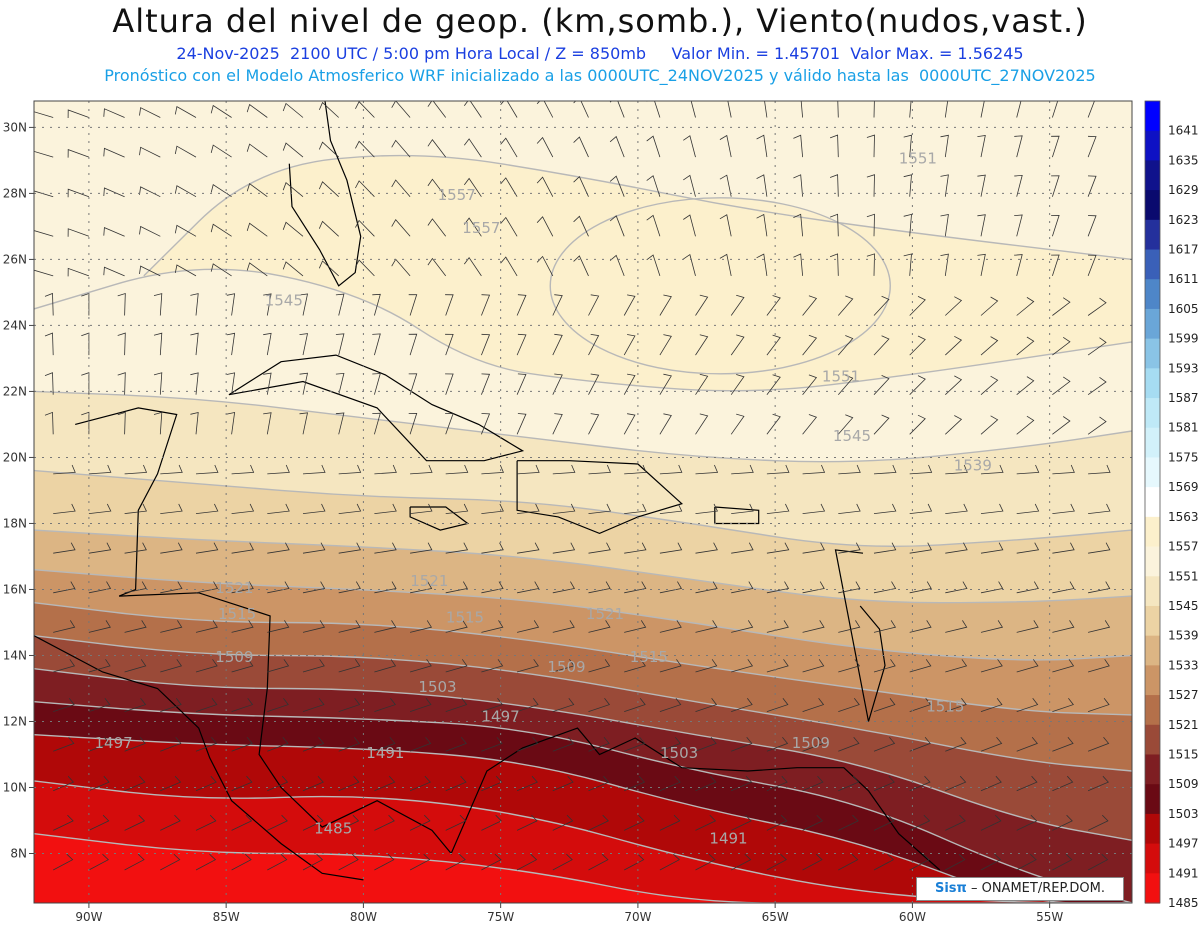 Image resolution: width=1200 pixels, height=927 pixels. Describe the element at coordinates (569, 913) in the screenshot. I see `longitude-axis: 90W 85W 80W 75W 70W 65W 60W 55W` at that location.